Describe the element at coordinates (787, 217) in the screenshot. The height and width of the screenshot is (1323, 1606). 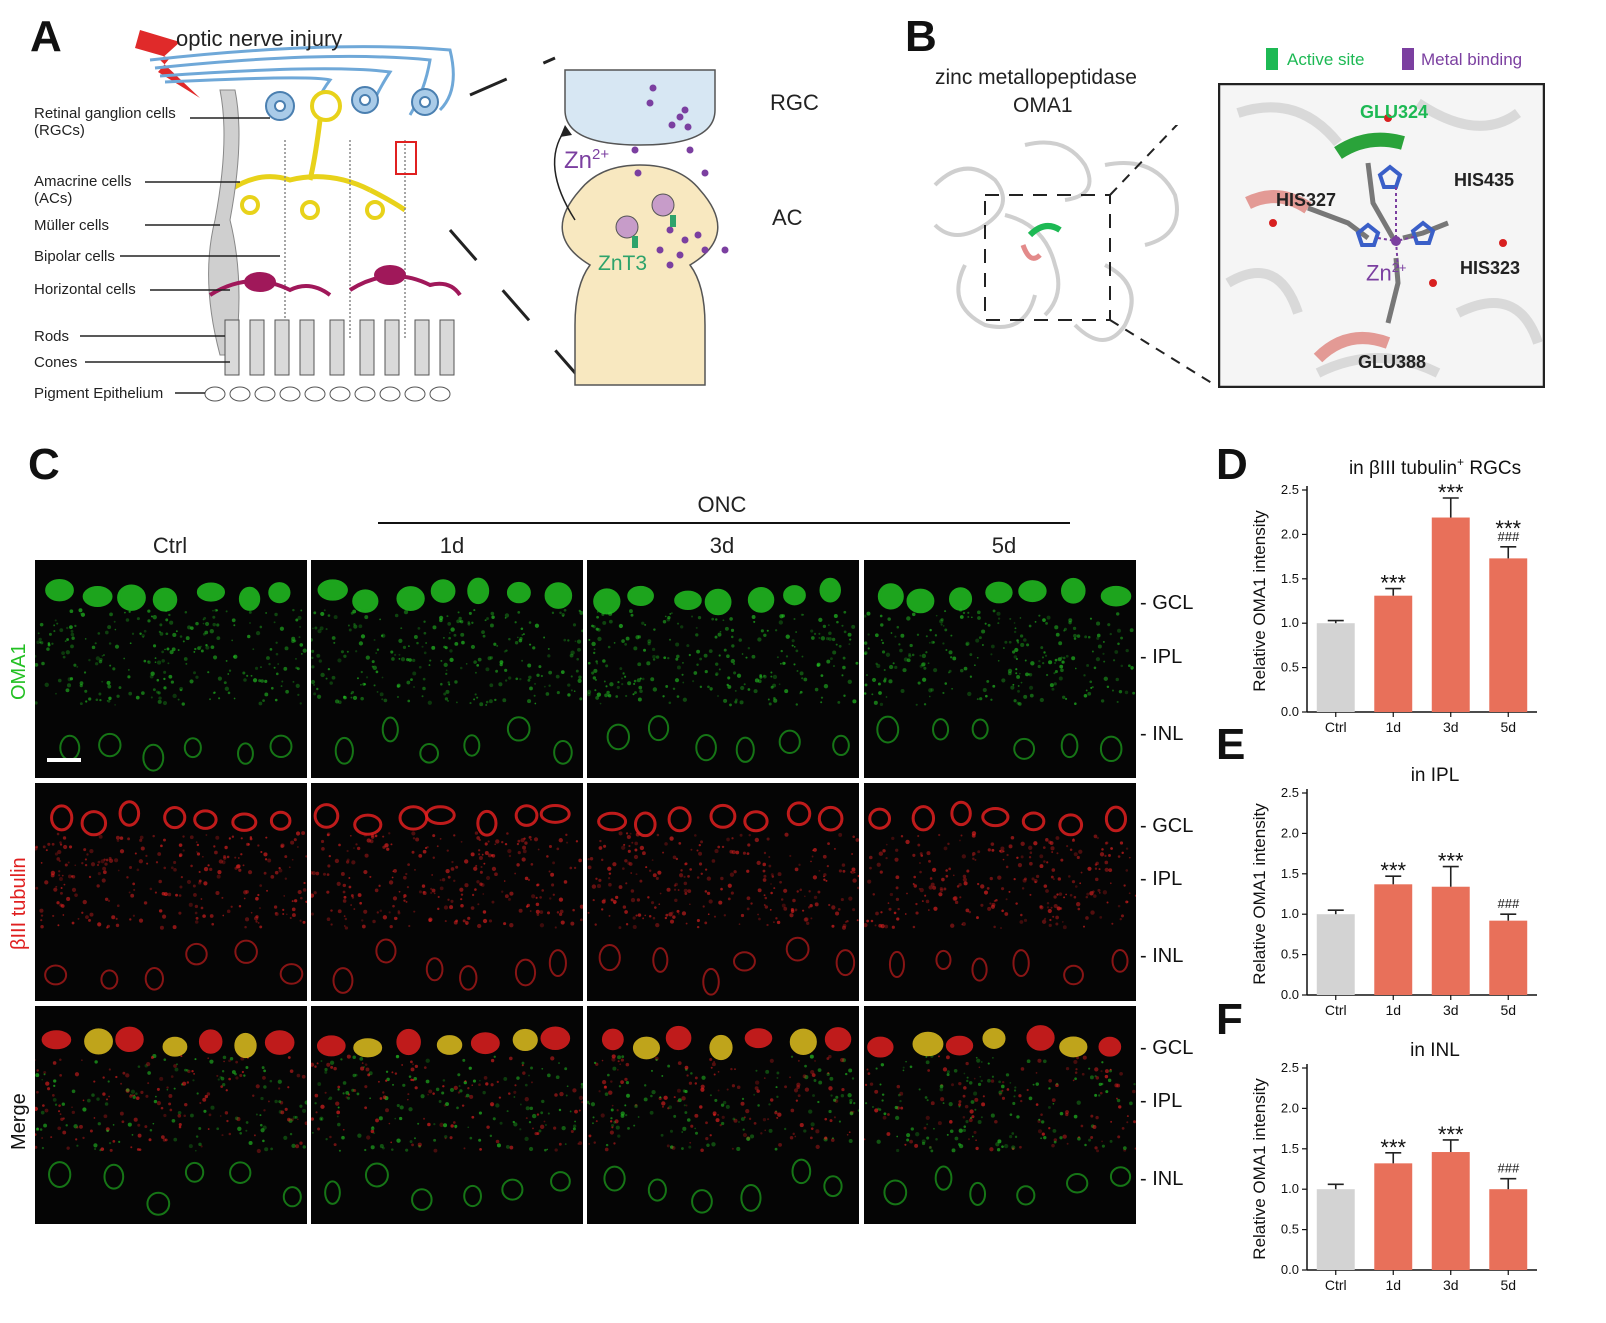
I see `ac-label: AC` at that location.